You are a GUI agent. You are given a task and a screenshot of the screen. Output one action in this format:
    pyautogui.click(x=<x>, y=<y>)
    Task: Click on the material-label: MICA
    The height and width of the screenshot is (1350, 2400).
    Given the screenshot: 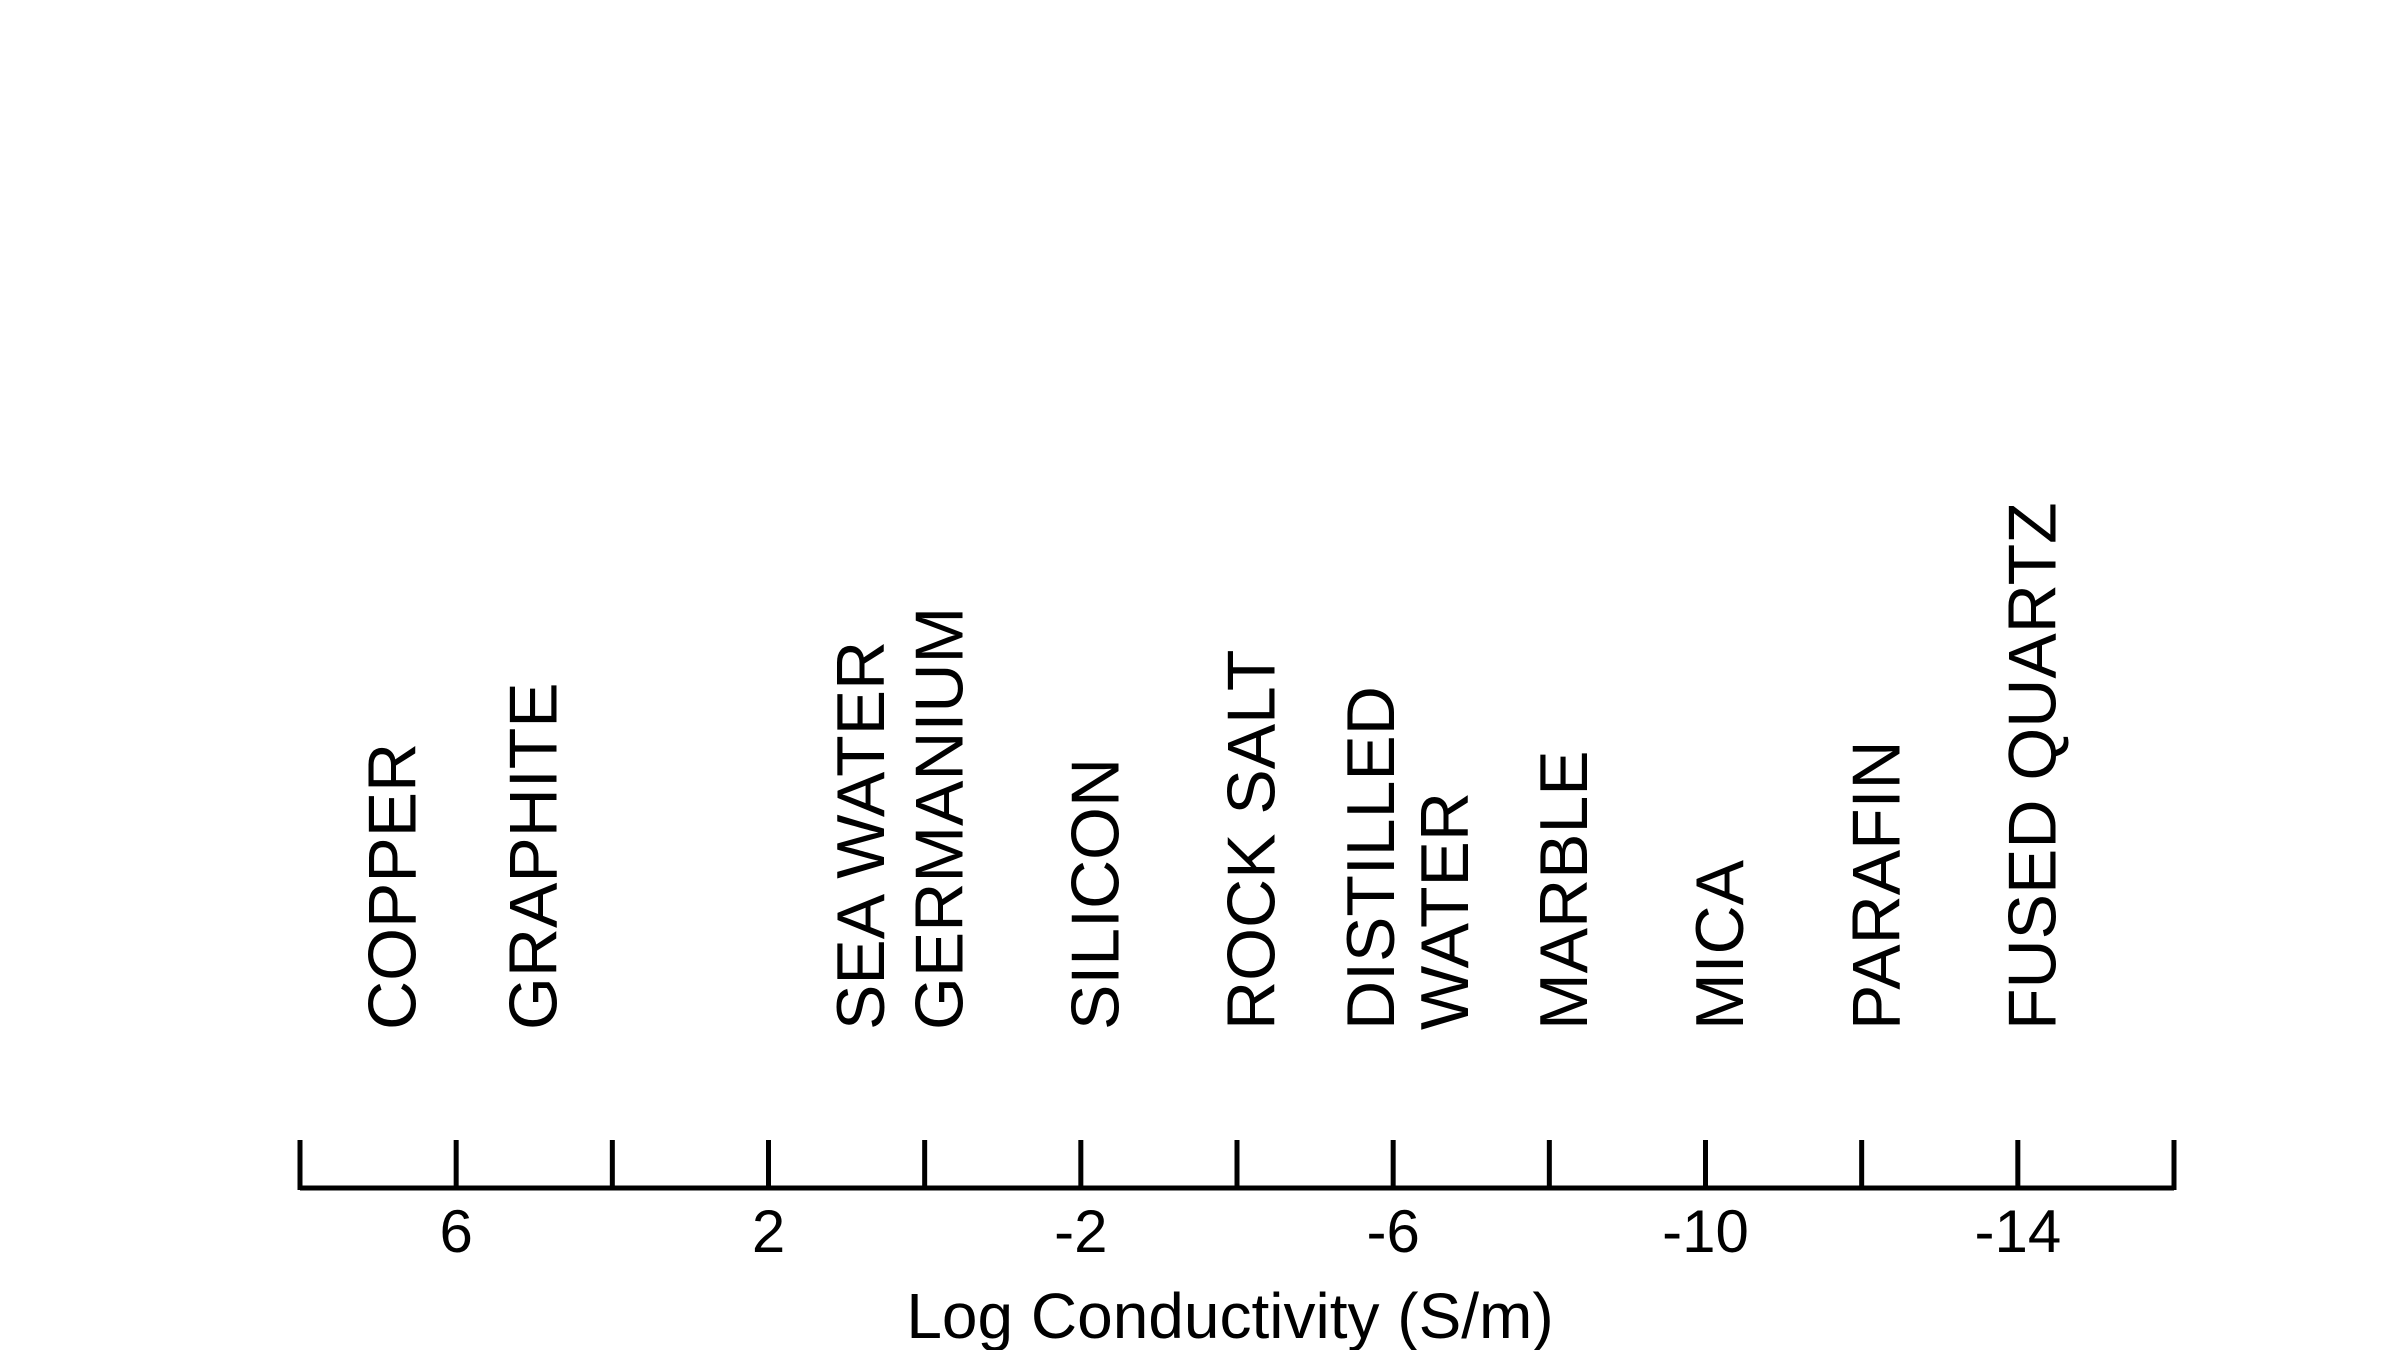 What is the action you would take?
    pyautogui.click(x=1720, y=944)
    